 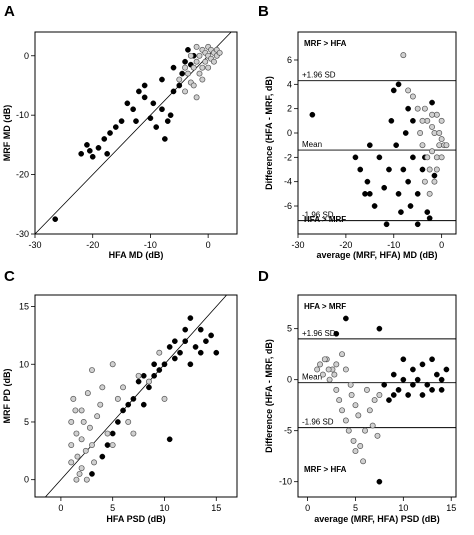 I want to click on panel-c-ytick-label: 15, so click(x=24, y=307).